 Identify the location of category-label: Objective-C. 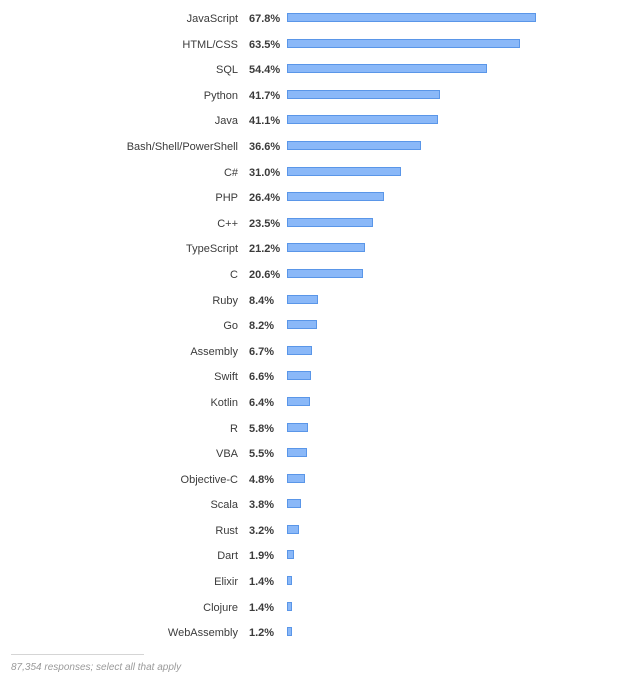
(209, 479).